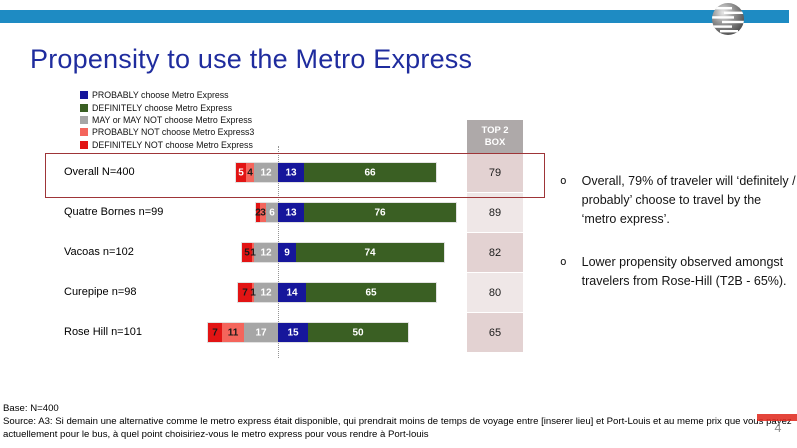  I want to click on category-label: Curepipe n=98, so click(100, 292).